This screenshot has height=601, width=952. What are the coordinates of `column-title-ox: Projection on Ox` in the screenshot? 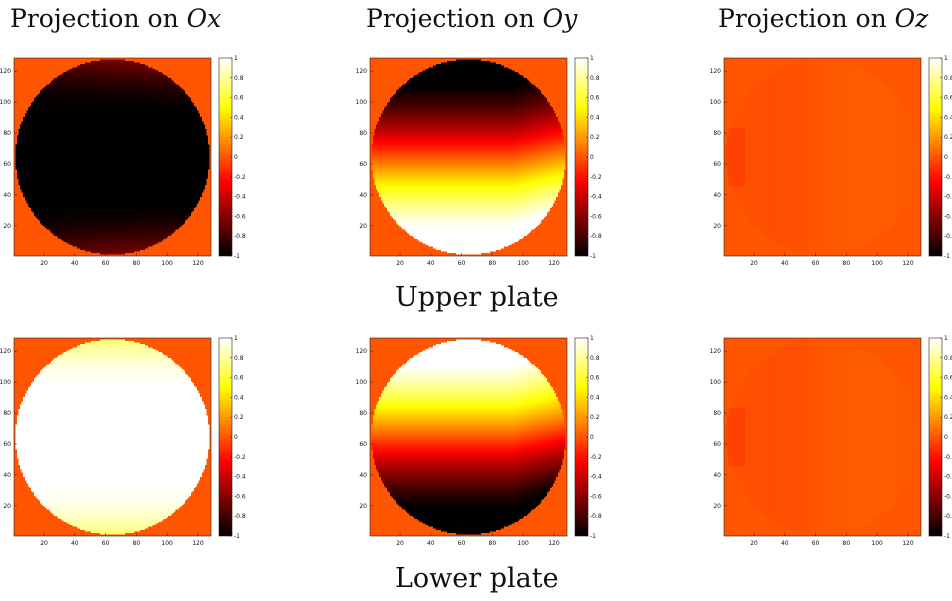 It's located at (115, 18).